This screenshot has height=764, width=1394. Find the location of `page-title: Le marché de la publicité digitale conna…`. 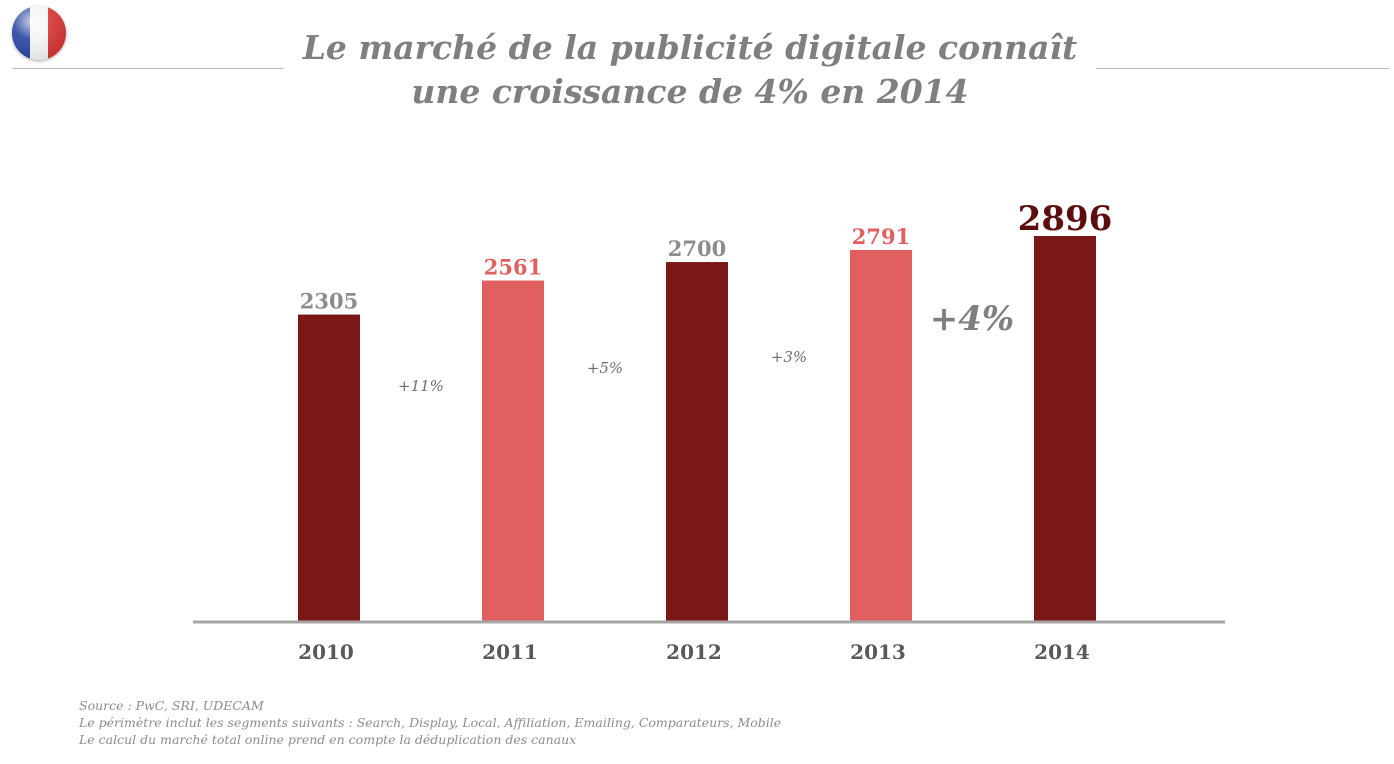

page-title: Le marché de la publicité digitale conna… is located at coordinates (690, 70).